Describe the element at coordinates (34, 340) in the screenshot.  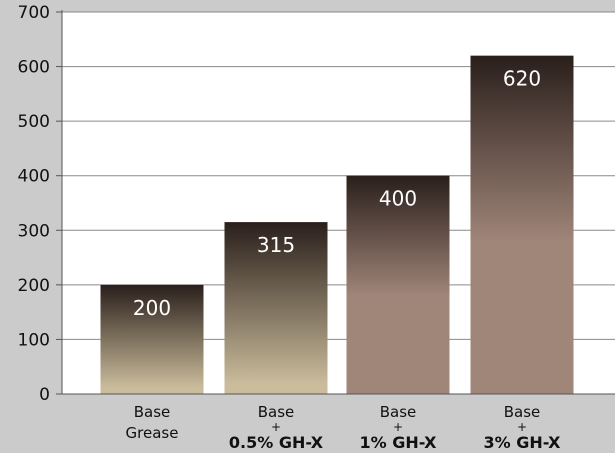
I see `y-tick-label: 100` at that location.